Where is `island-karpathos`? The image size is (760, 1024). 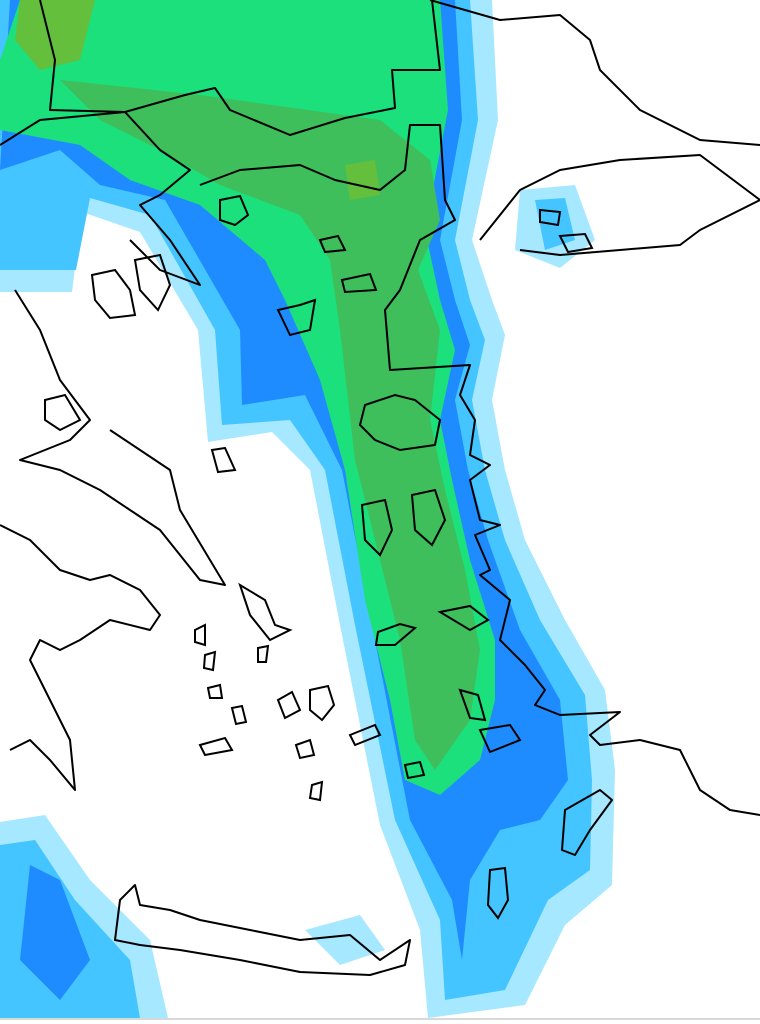 island-karpathos is located at coordinates (498, 893).